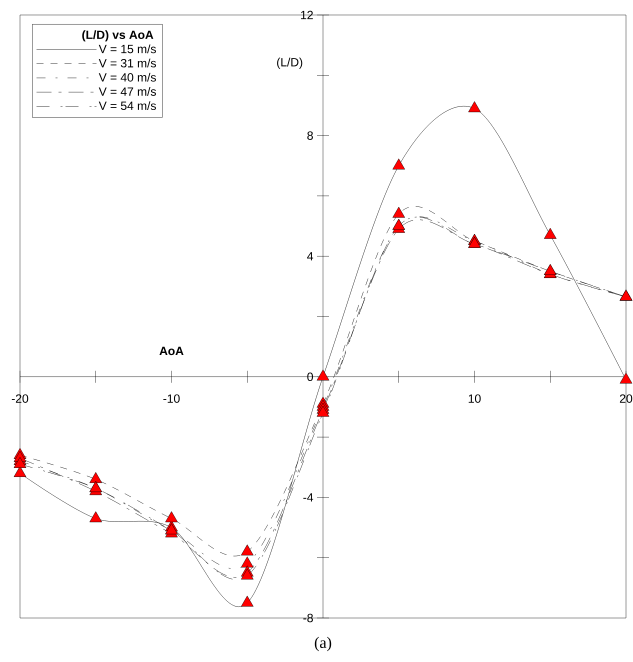 This screenshot has height=662, width=633. I want to click on legend-label: V = 40 m/s, so click(127, 77).